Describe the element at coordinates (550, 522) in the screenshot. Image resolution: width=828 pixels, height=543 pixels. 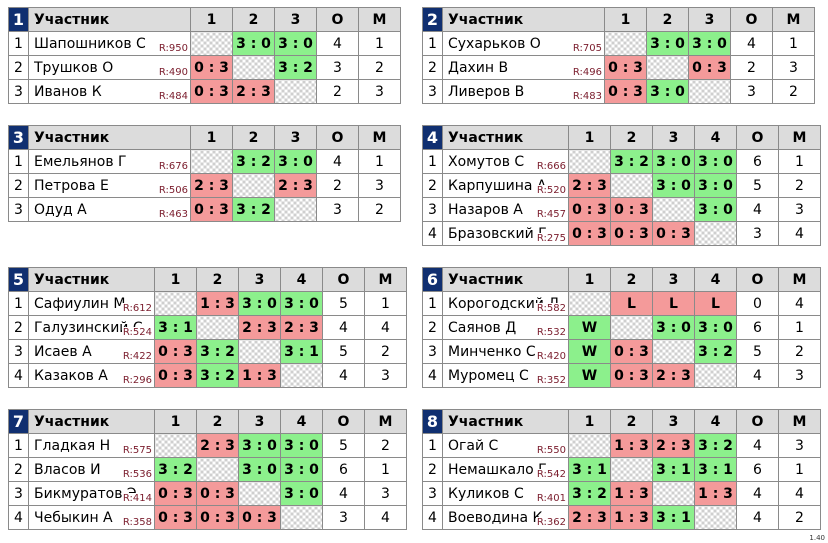
I see `rating-label: R:362` at that location.